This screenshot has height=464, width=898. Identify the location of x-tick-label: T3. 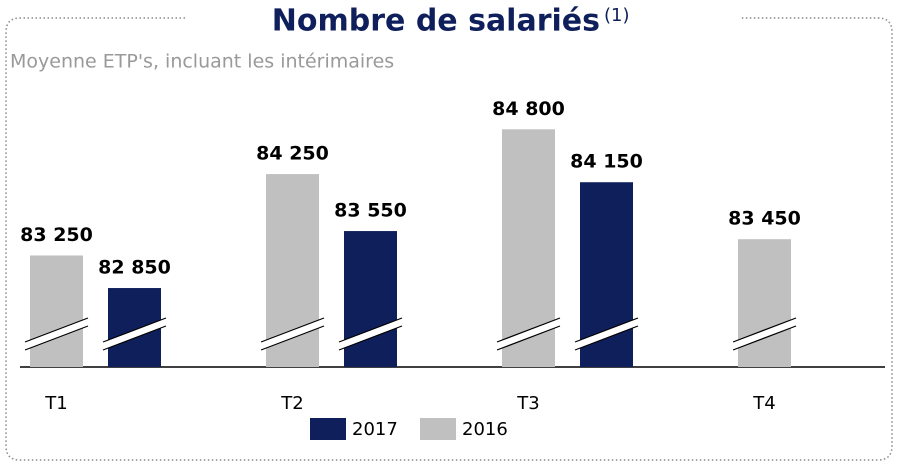
(527, 403).